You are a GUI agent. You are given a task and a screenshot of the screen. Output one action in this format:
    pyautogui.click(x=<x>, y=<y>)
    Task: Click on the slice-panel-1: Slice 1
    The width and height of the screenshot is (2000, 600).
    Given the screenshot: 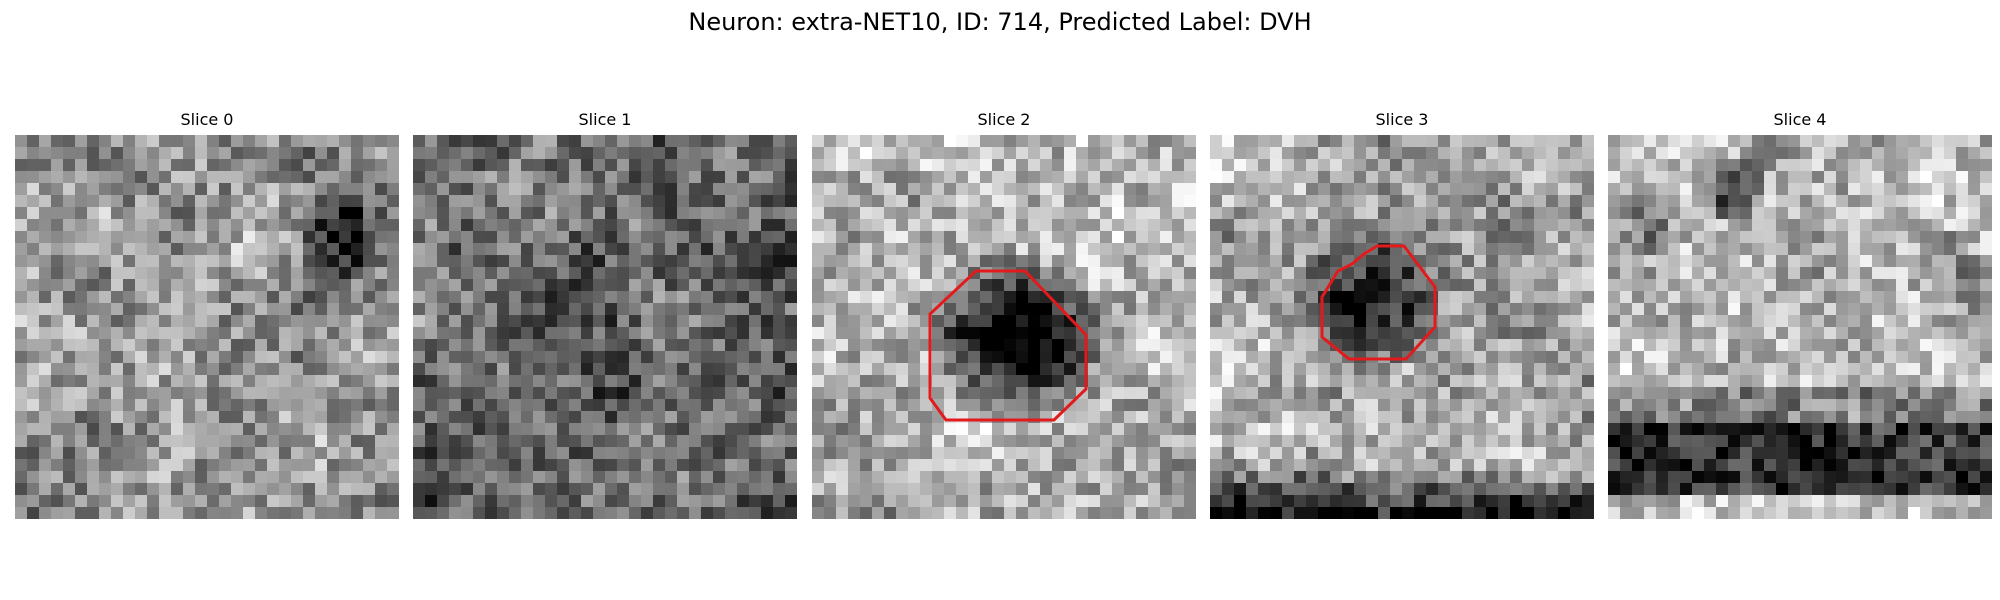 What is the action you would take?
    pyautogui.click(x=605, y=313)
    